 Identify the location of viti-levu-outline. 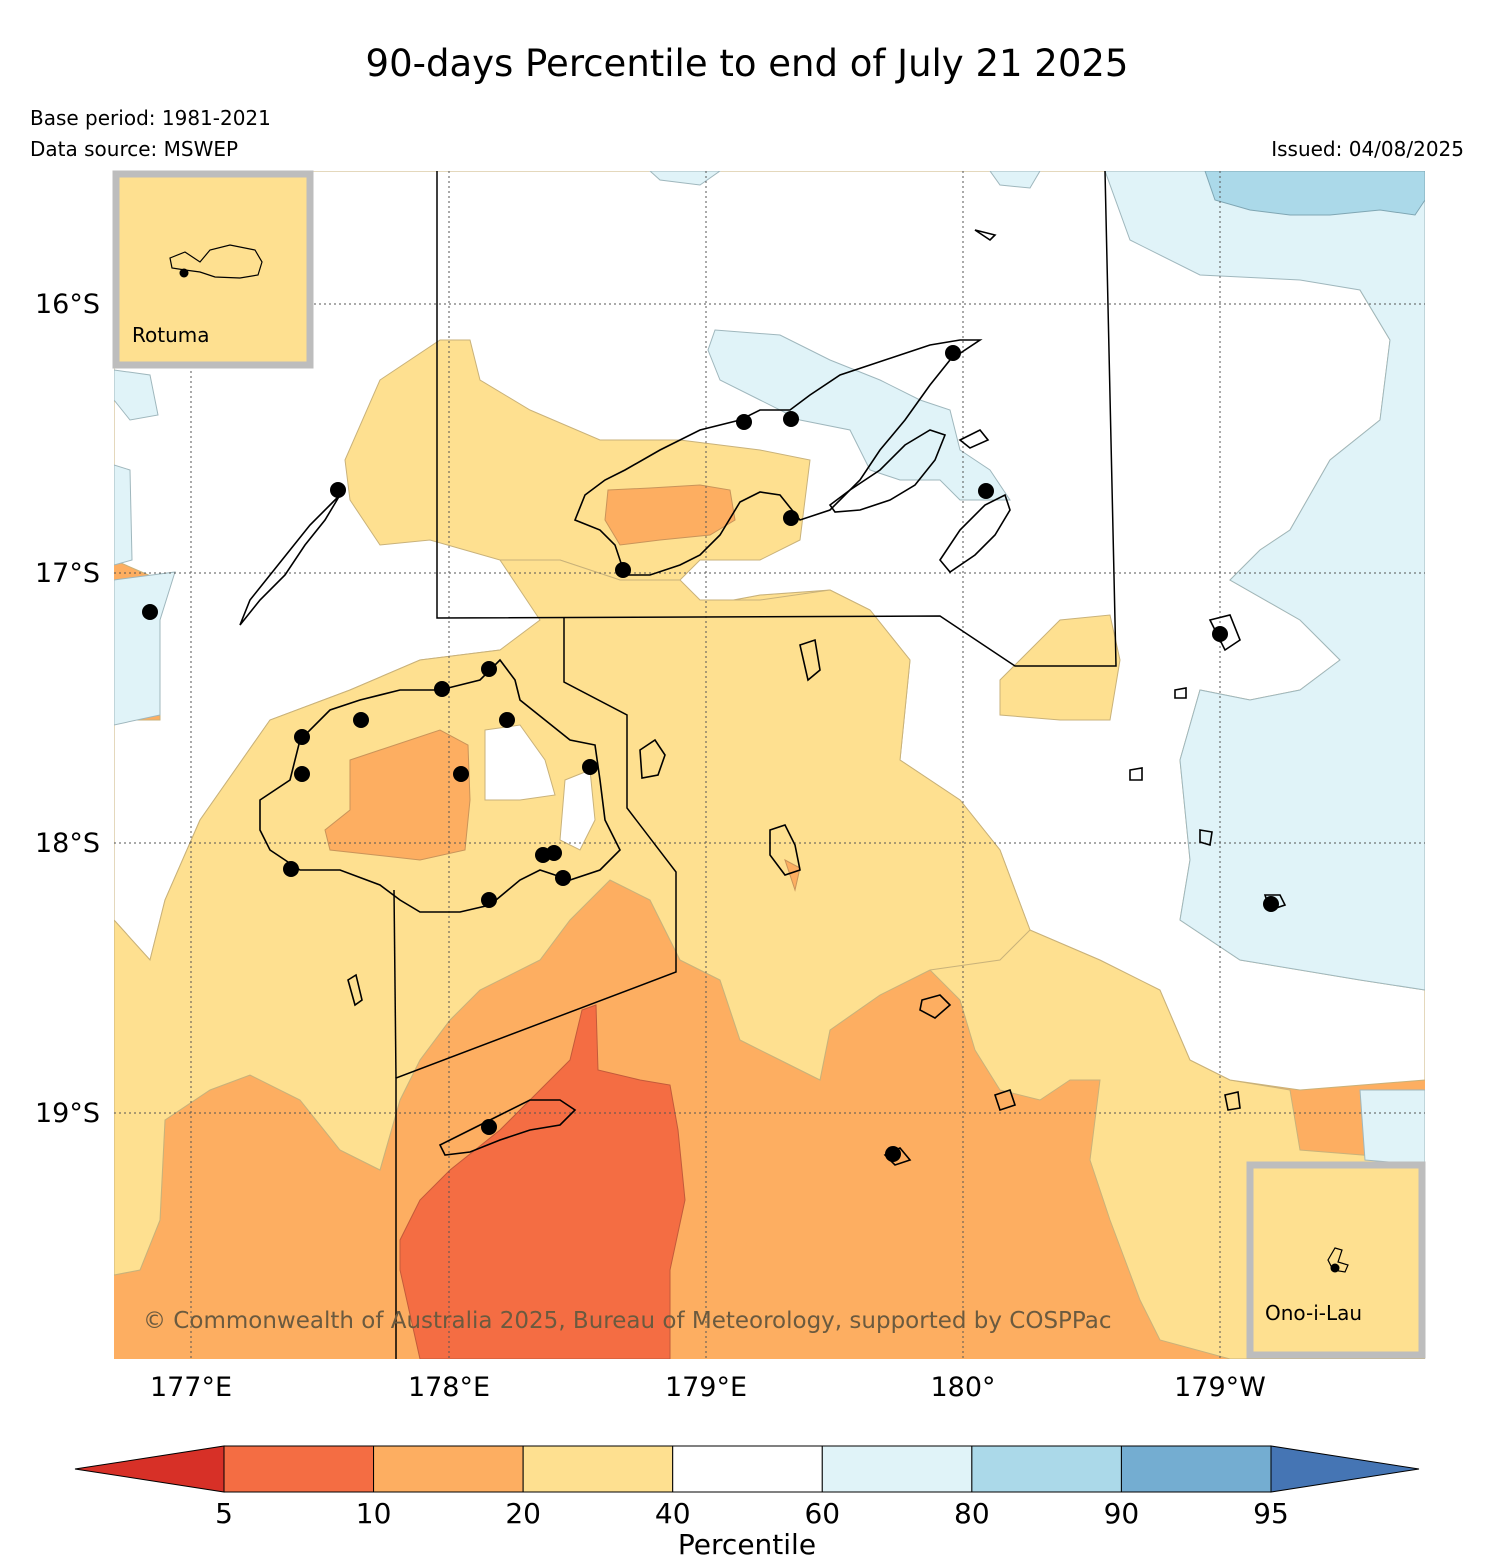
(440, 785).